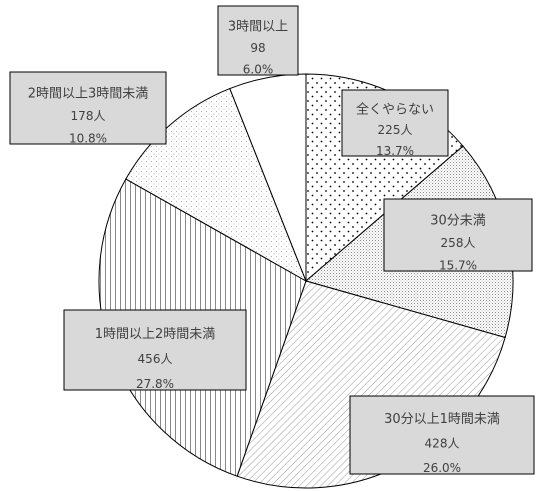 This screenshot has height=491, width=546. Describe the element at coordinates (88, 116) in the screenshot. I see `slice-count-label: 178人` at that location.